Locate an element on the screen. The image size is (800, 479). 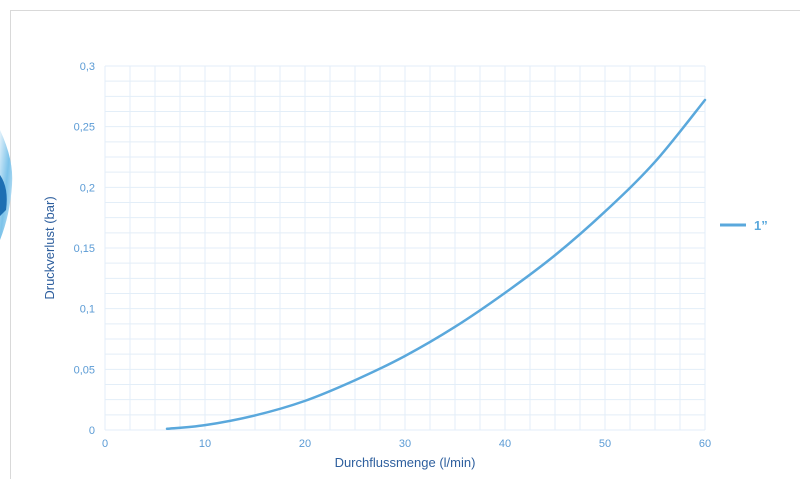
y-tick-label: 0,2 is located at coordinates (87, 188).